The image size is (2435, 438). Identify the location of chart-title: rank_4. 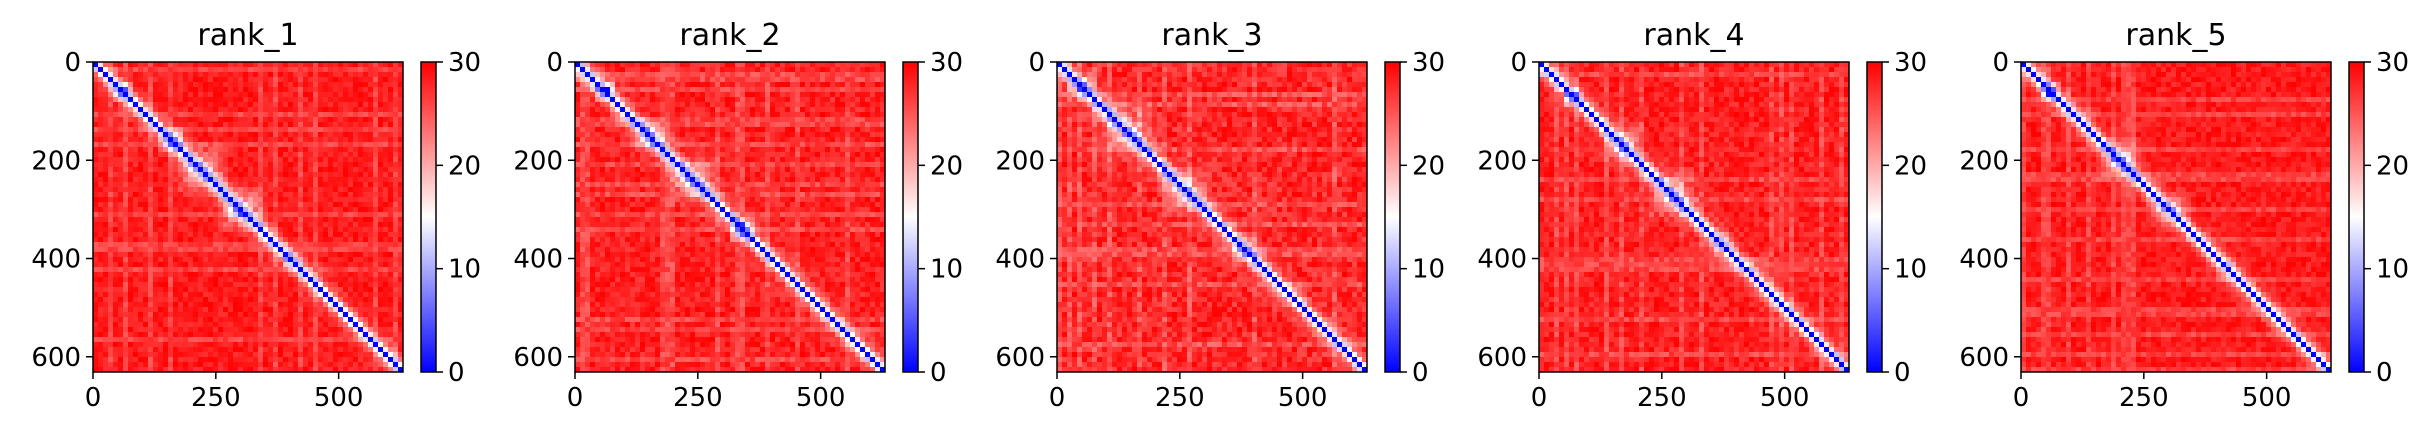
(1693, 35).